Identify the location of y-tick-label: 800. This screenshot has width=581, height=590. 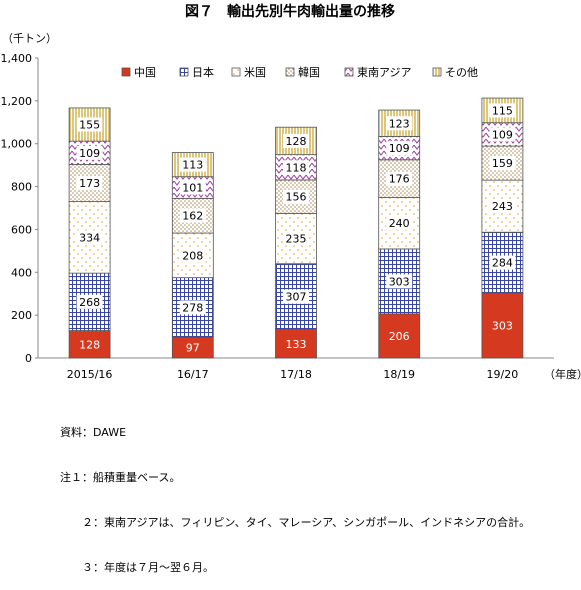
(21, 187).